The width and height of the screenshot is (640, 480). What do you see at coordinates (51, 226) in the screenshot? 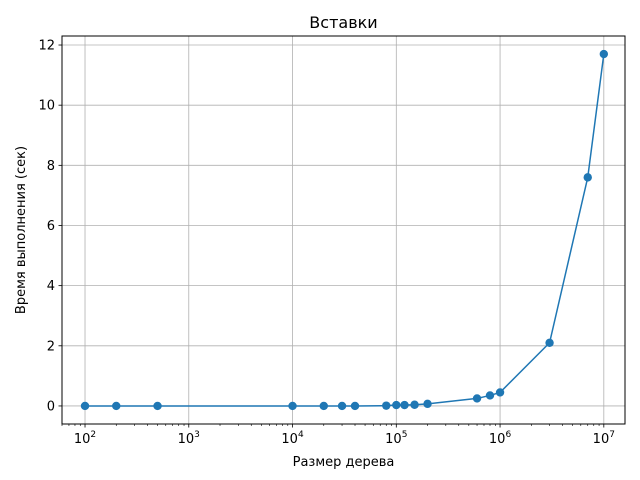
I see `y-tick-label: 6` at bounding box center [51, 226].